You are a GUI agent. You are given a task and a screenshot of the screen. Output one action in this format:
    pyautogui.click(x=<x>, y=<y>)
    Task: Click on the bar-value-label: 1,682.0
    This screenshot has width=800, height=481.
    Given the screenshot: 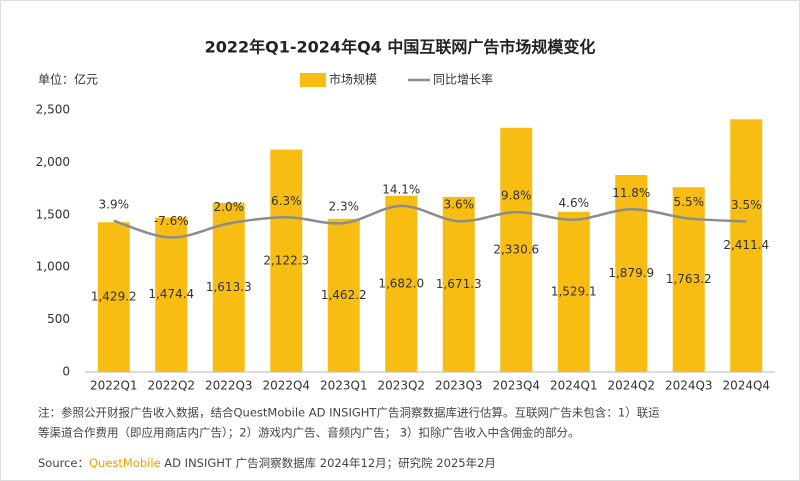 What is the action you would take?
    pyautogui.click(x=401, y=283)
    